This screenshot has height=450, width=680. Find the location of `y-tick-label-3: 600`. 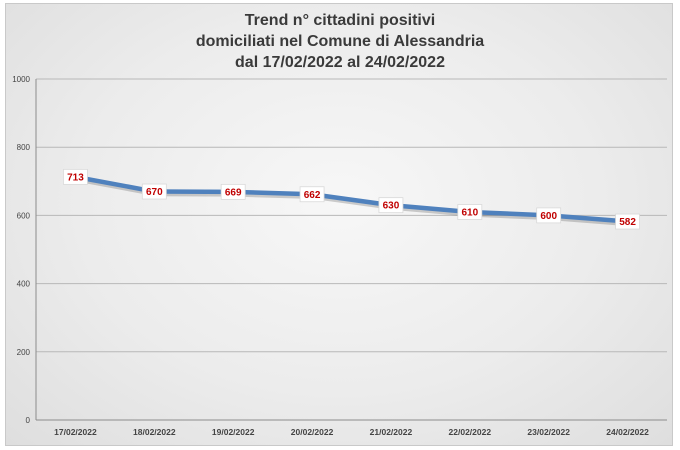

y-tick-label-3: 600 is located at coordinates (24, 215).